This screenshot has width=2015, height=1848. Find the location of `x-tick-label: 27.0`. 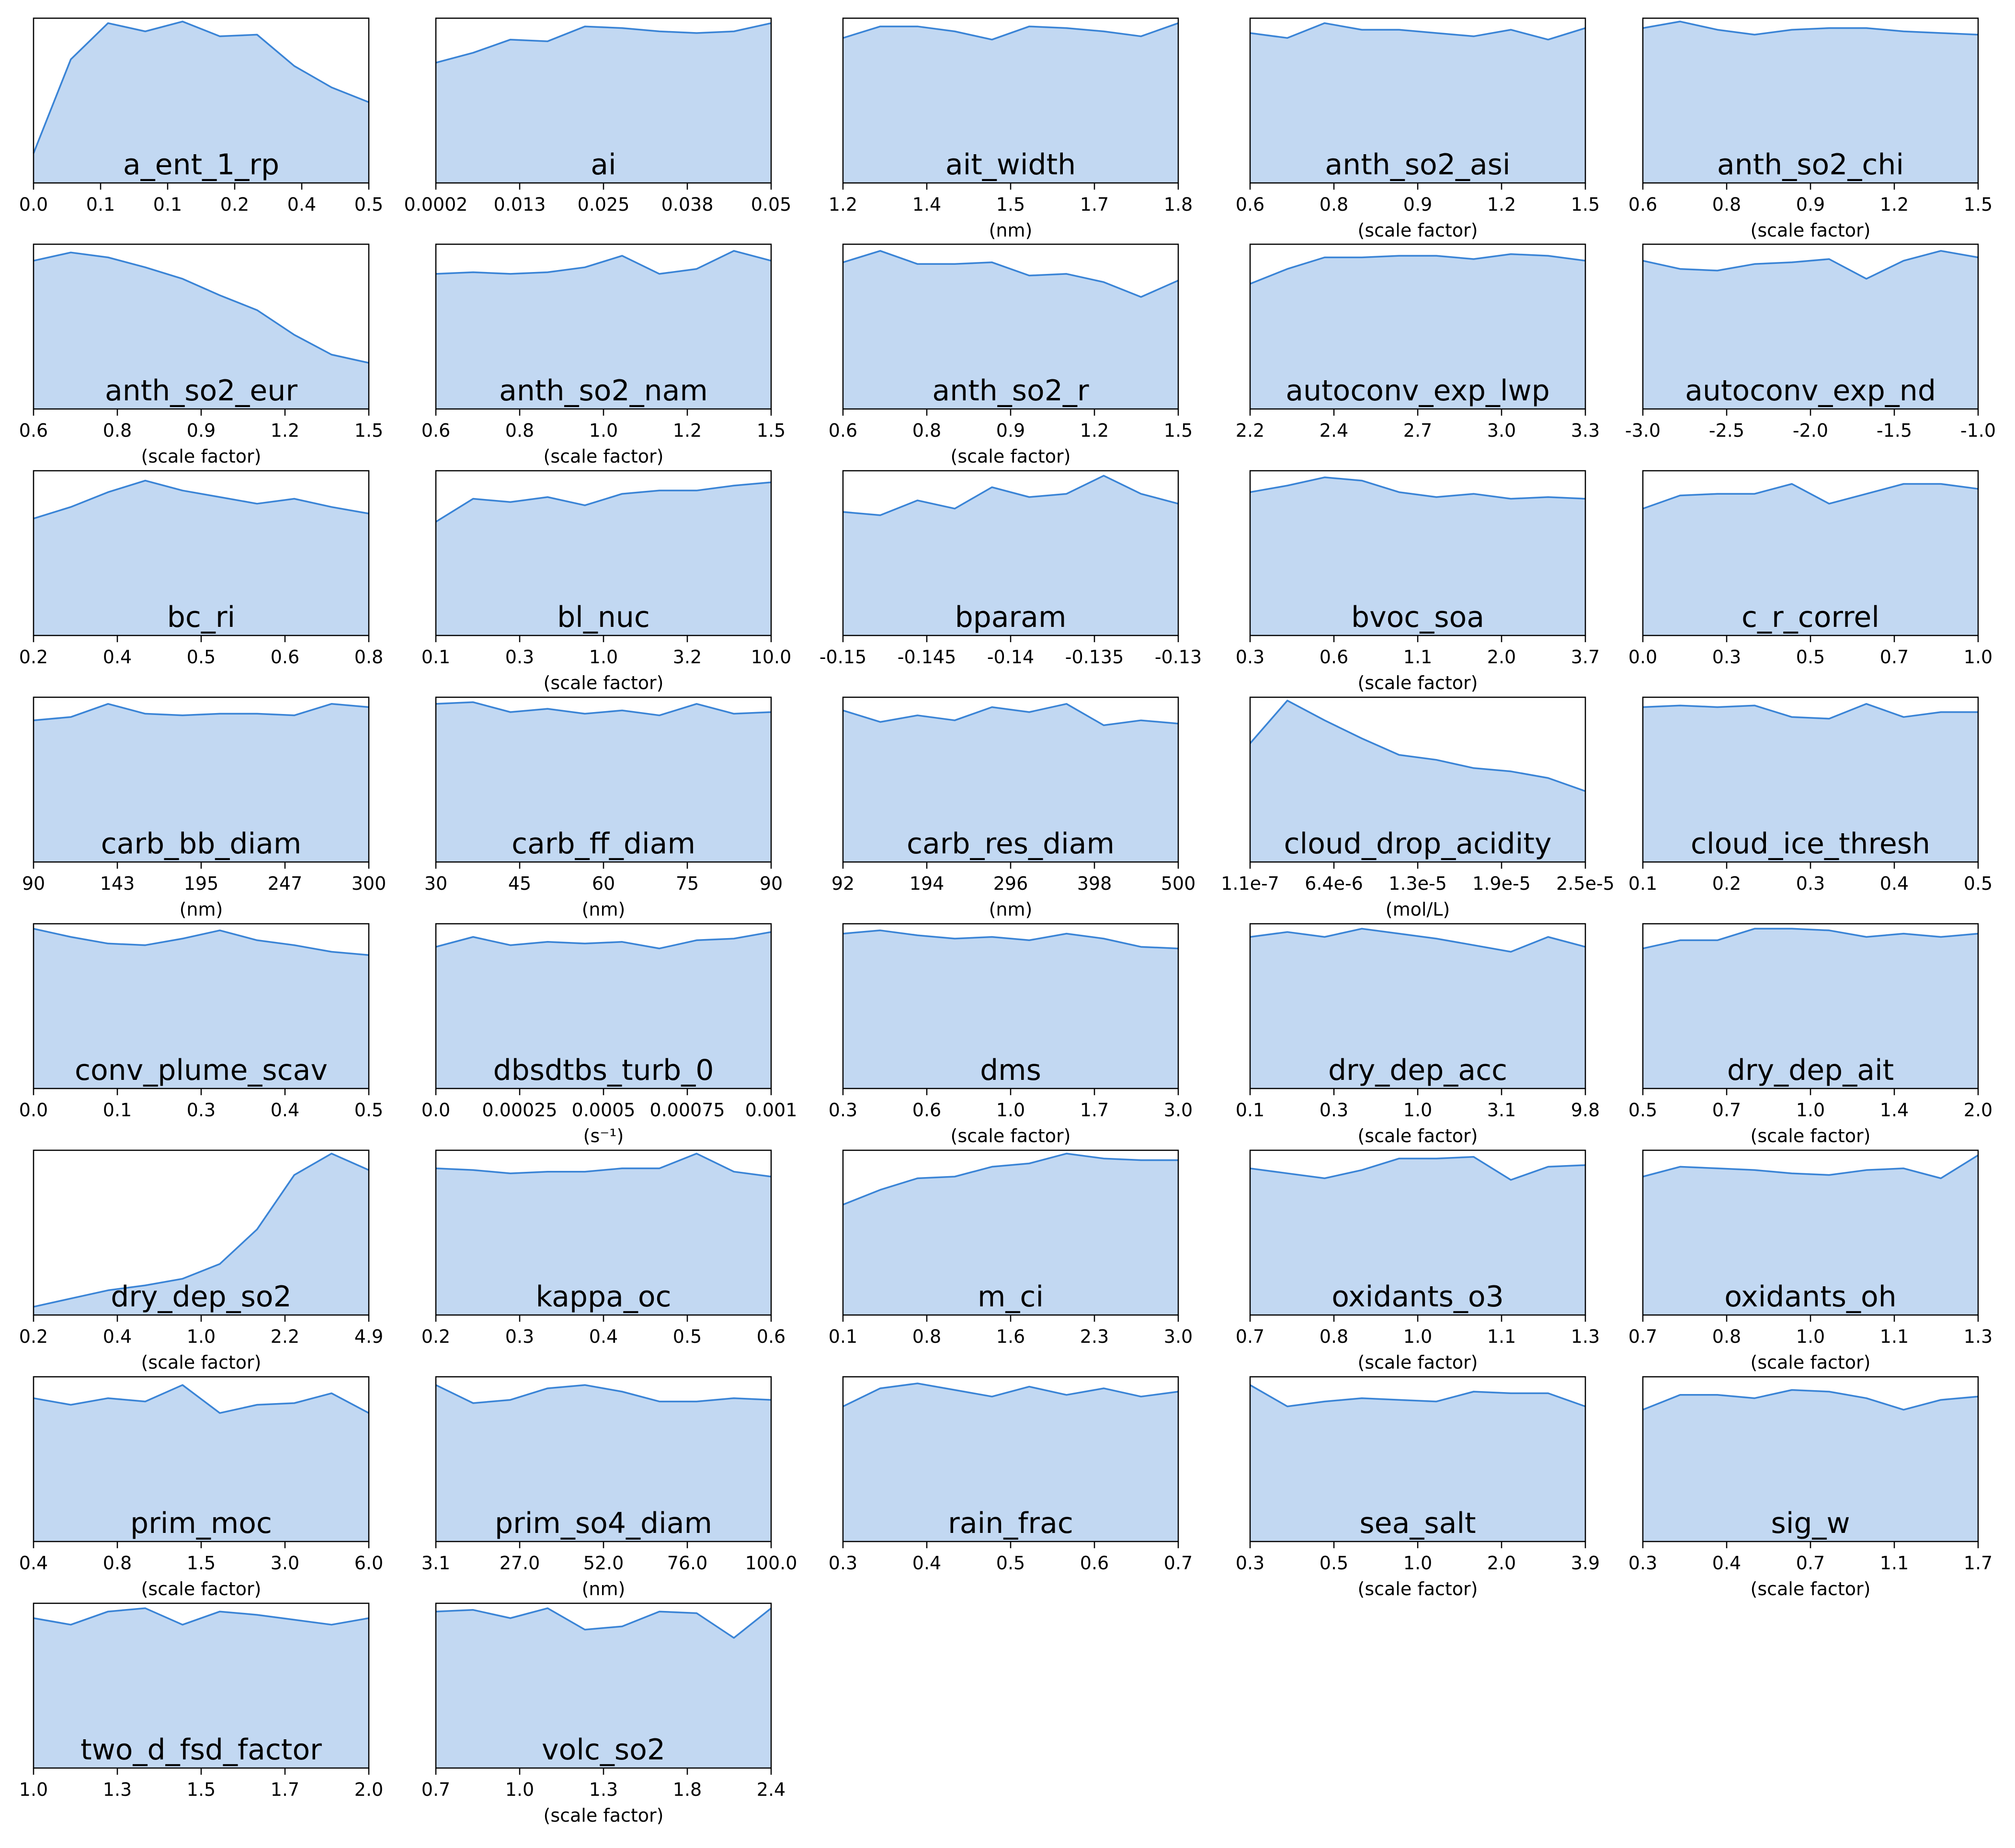

x-tick-label: 27.0 is located at coordinates (520, 1563).